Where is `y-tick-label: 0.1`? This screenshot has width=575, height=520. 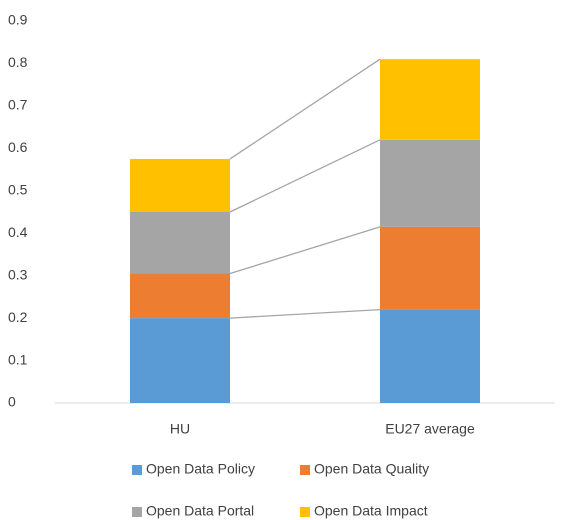
y-tick-label: 0.1 is located at coordinates (18, 359).